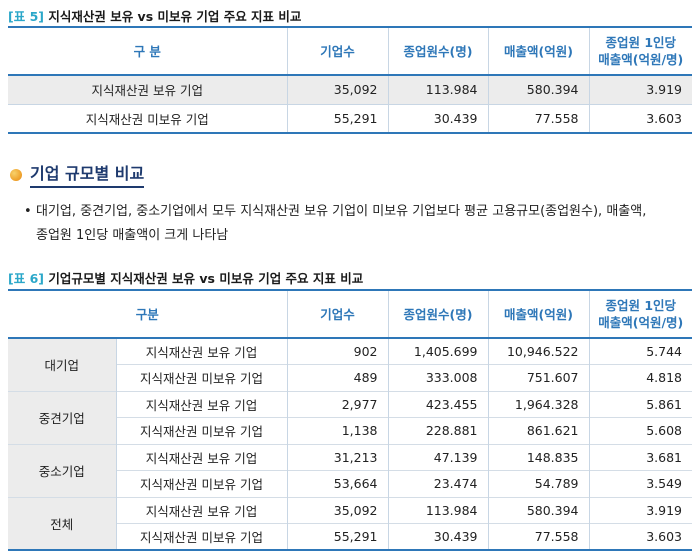  What do you see at coordinates (538, 377) in the screenshot?
I see `cell-sales: 751.607` at bounding box center [538, 377].